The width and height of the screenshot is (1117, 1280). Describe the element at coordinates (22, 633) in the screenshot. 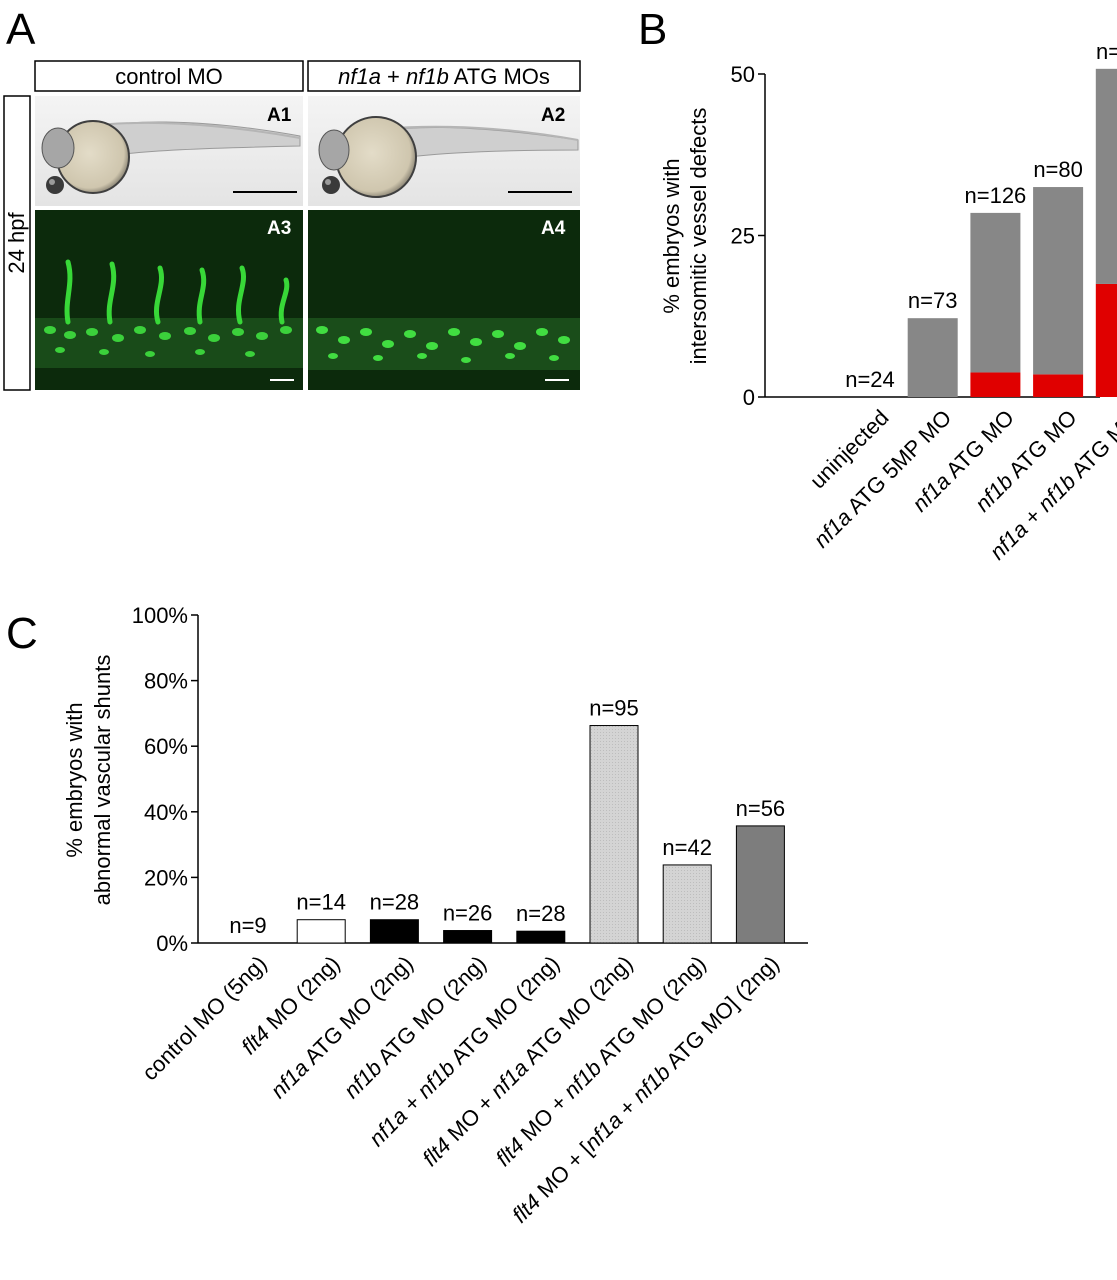

I see `panel-letter-c: C` at that location.